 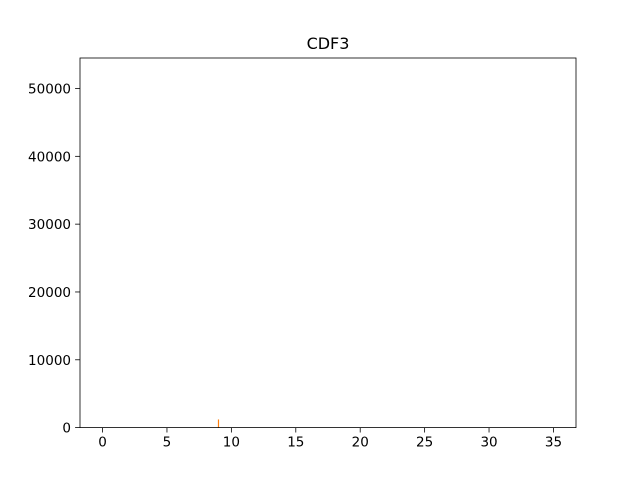 I want to click on y-tick-label: 30000, so click(x=49, y=225).